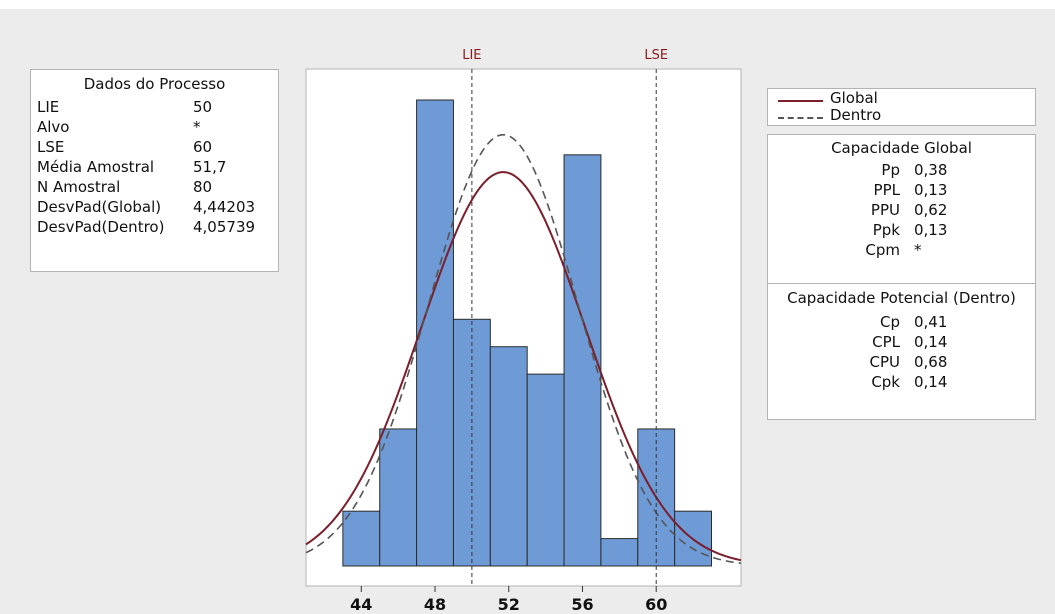 This screenshot has width=1055, height=614. Describe the element at coordinates (435, 604) in the screenshot. I see `x-tick-label: 48` at that location.